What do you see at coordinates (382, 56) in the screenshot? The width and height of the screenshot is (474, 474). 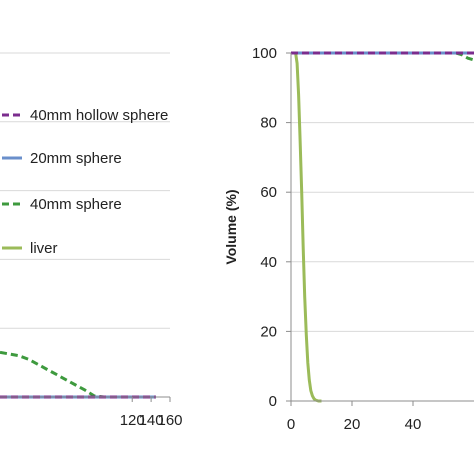 I see `right-series-40mm-sphere` at bounding box center [382, 56].